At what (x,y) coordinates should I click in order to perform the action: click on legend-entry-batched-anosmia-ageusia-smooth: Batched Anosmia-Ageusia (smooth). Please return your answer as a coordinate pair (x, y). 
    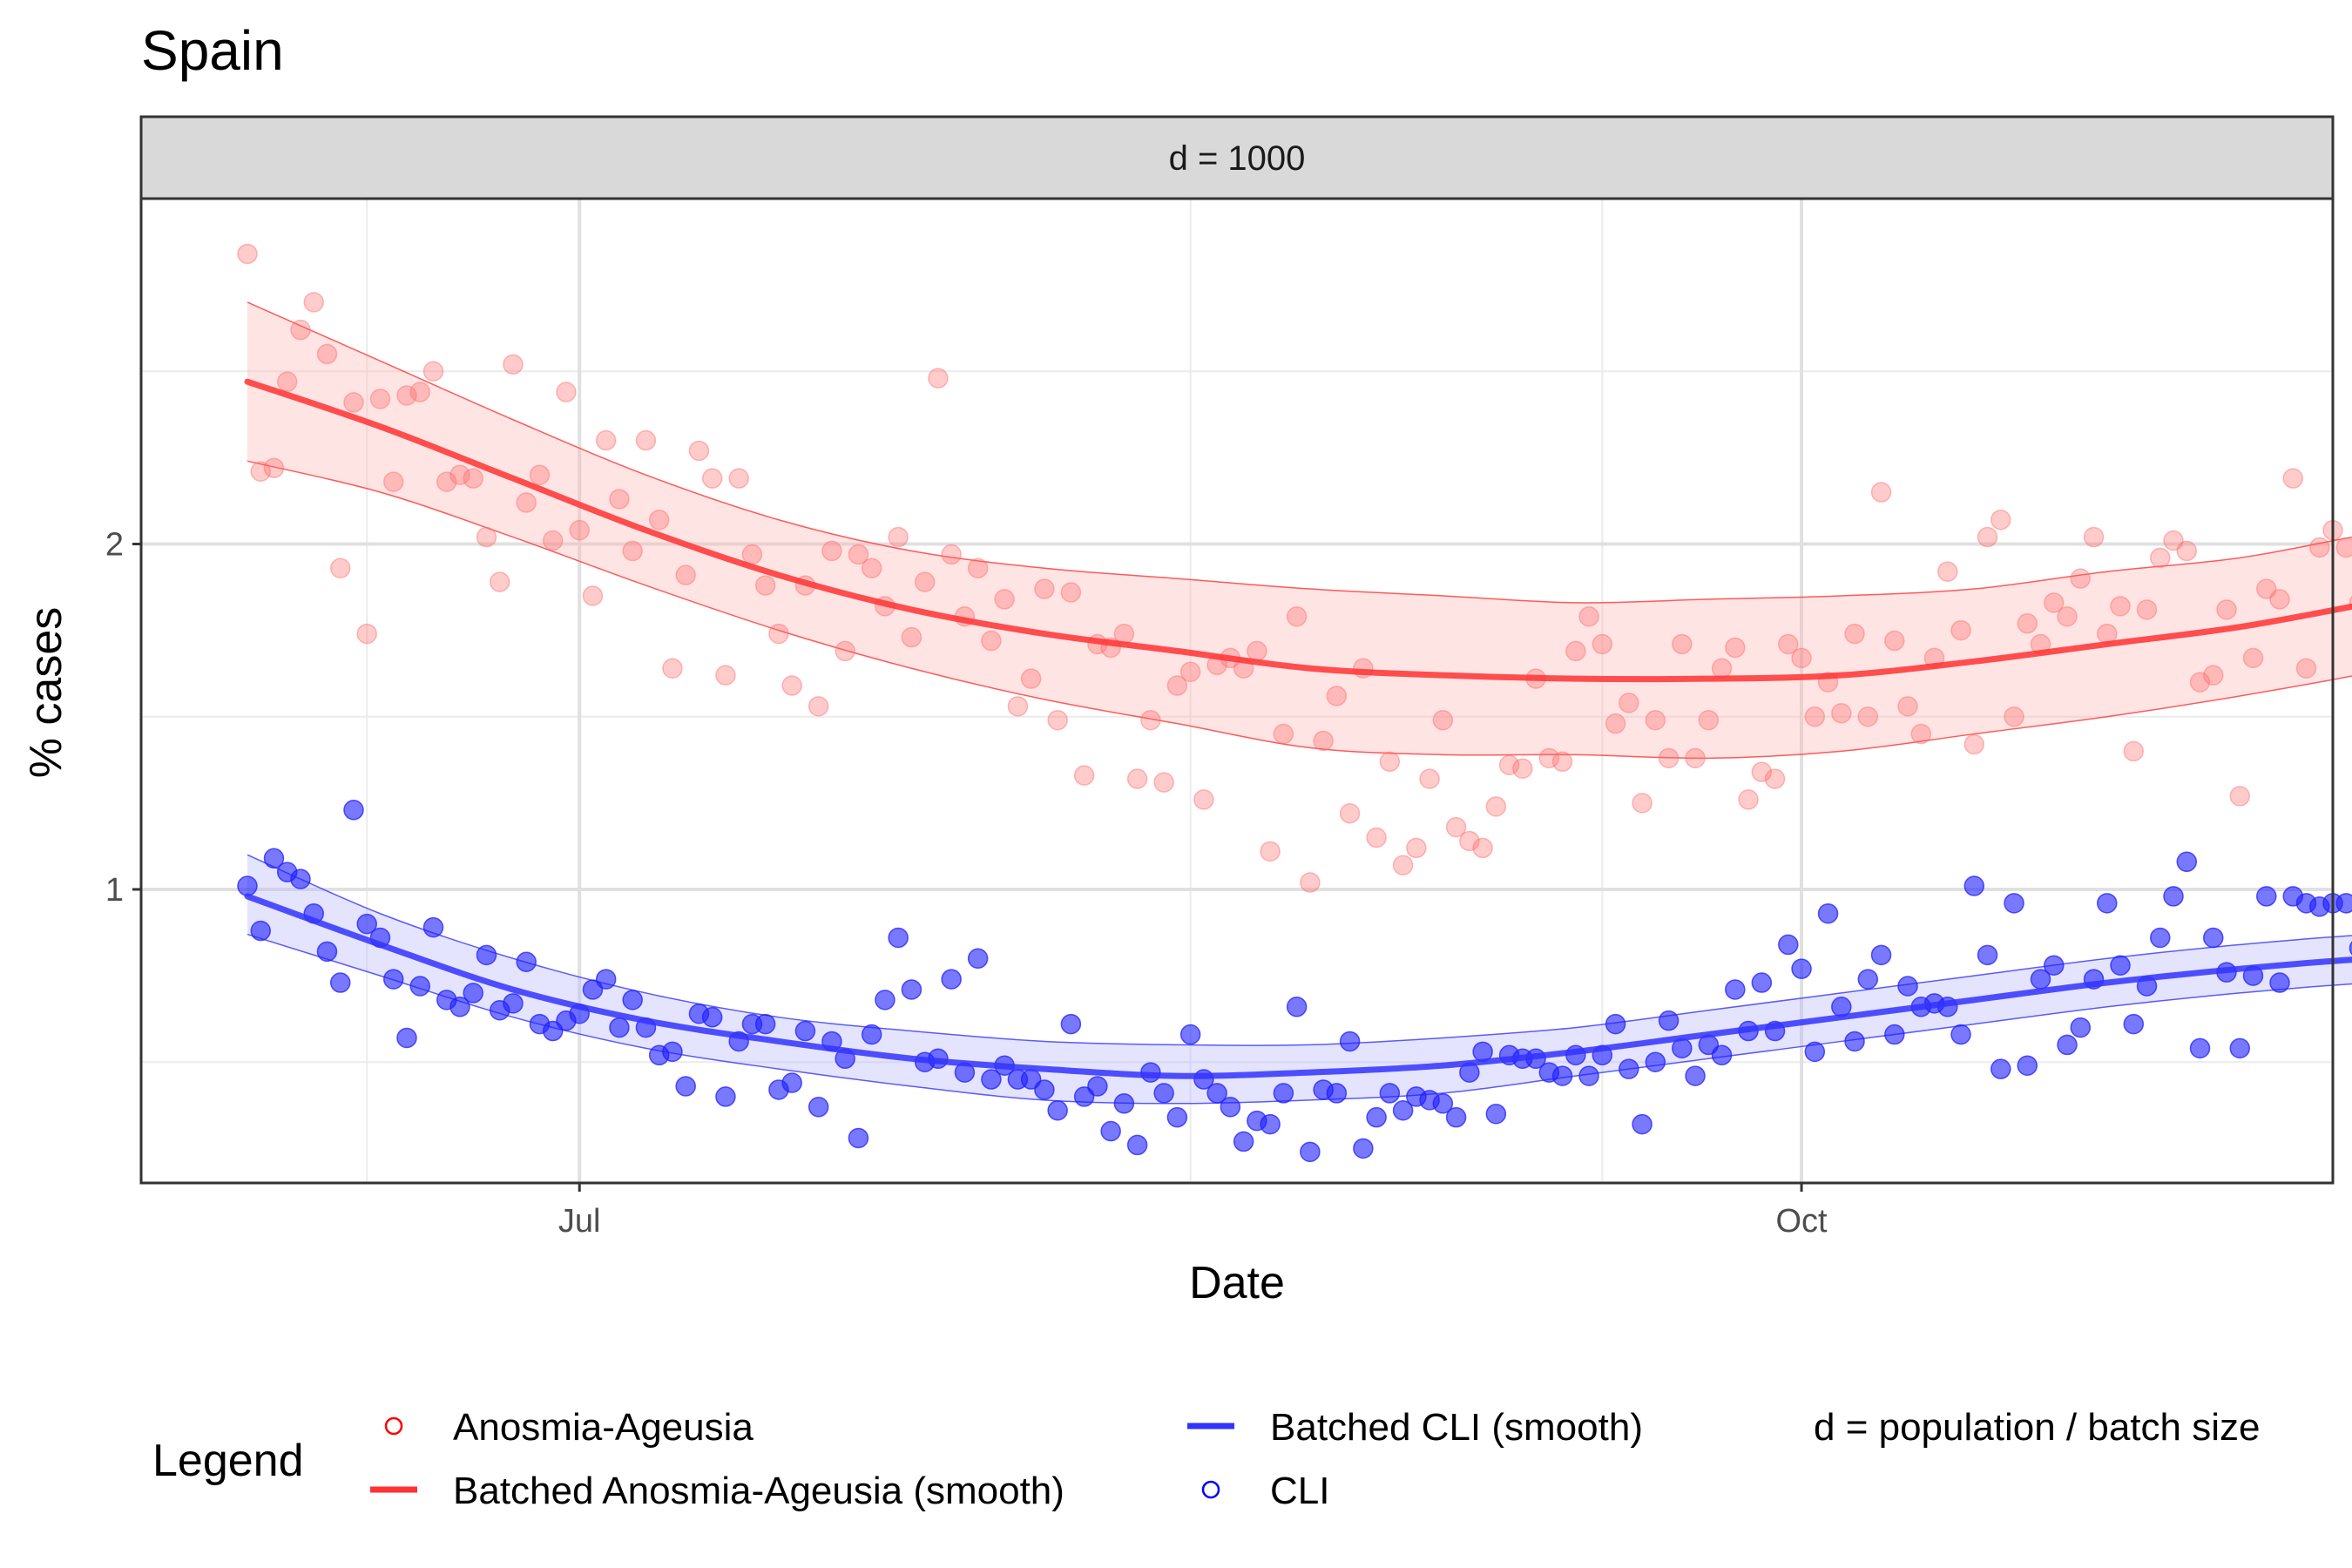
    Looking at the image, I should click on (717, 1491).